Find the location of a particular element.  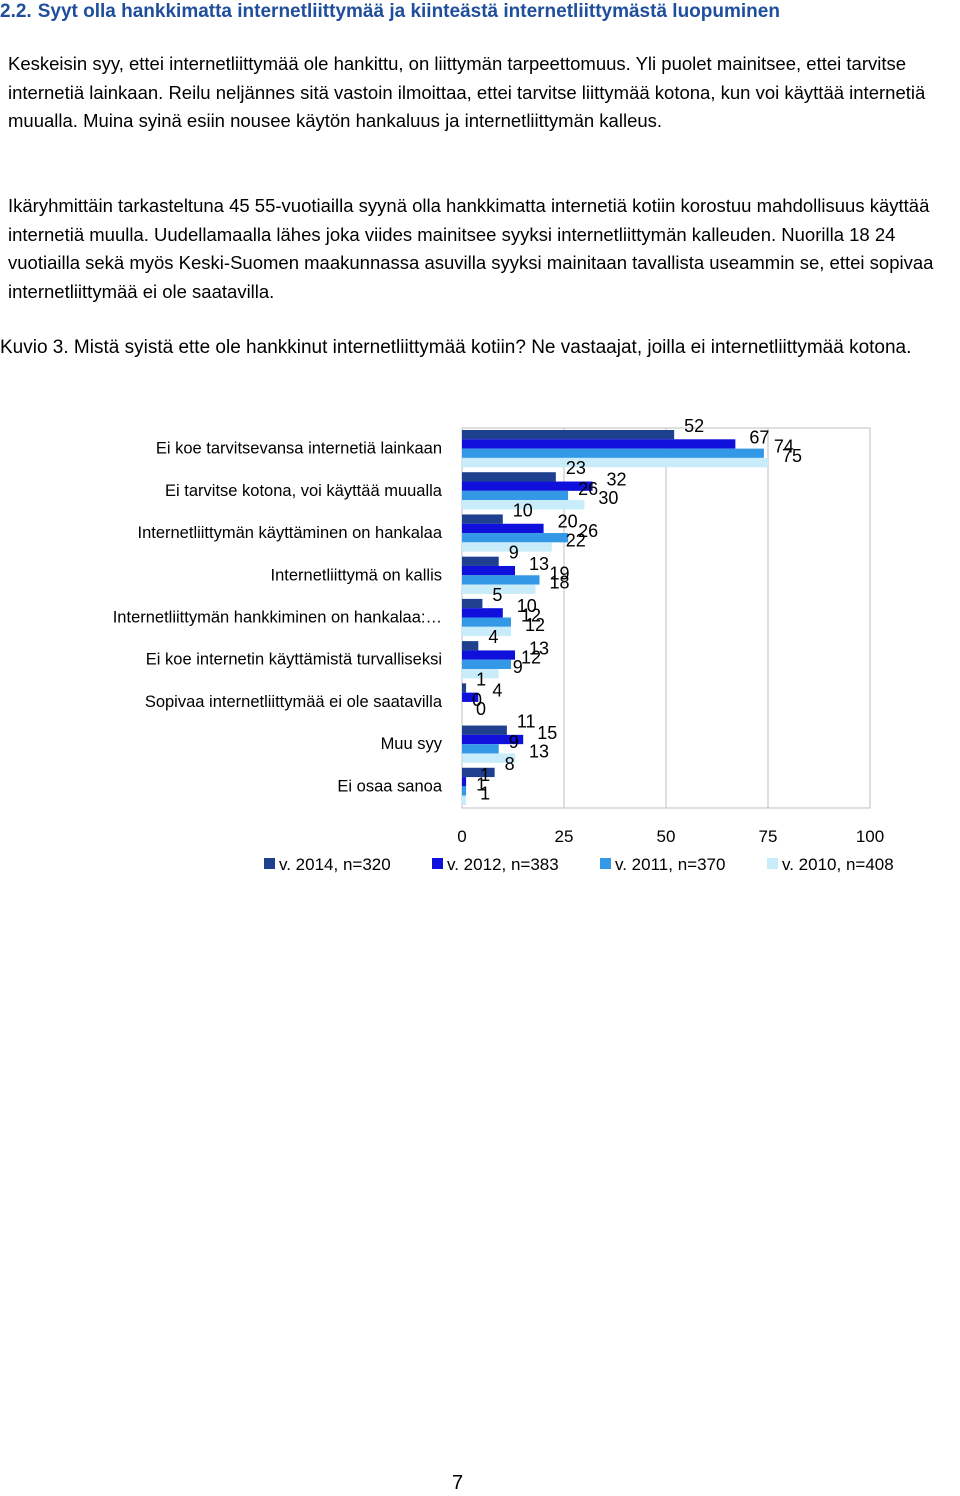

x-tick-label: 100 is located at coordinates (870, 836).